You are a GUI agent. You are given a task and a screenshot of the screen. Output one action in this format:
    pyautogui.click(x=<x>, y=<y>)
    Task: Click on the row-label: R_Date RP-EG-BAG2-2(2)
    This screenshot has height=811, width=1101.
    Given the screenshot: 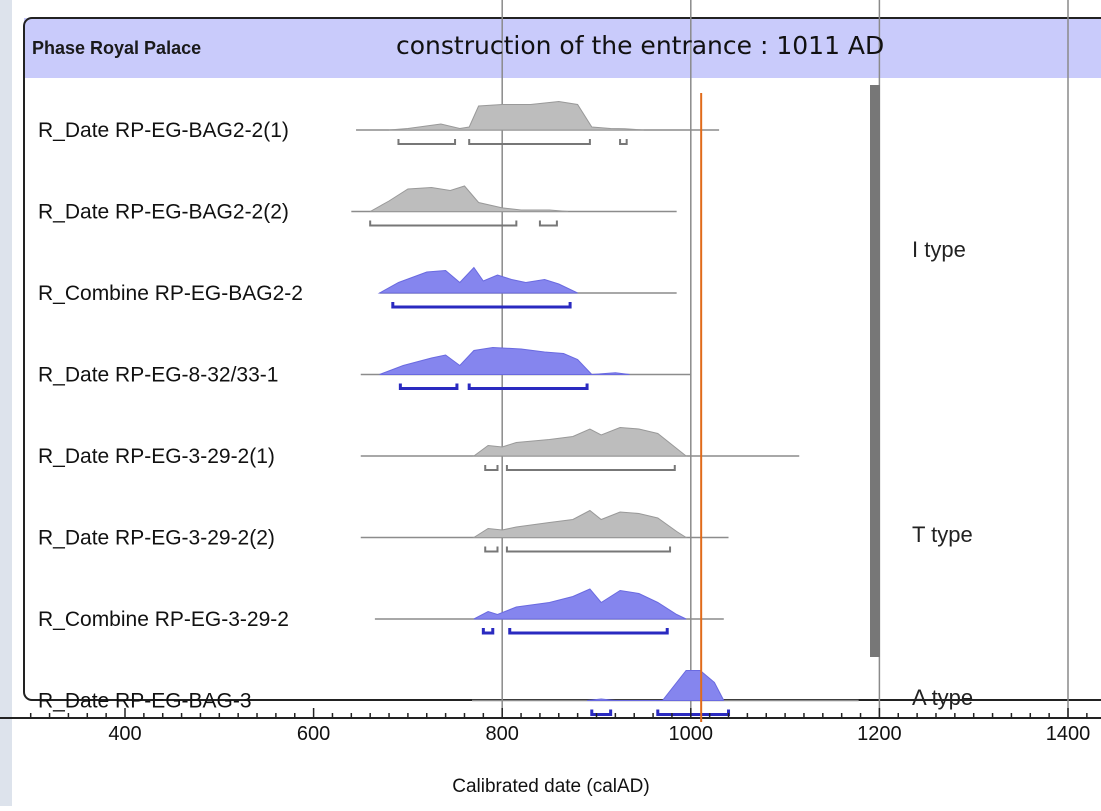 What is the action you would take?
    pyautogui.click(x=163, y=212)
    